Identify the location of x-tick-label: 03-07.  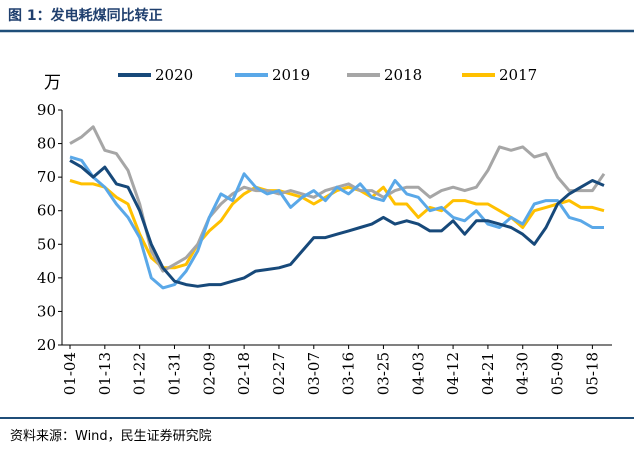
(314, 373).